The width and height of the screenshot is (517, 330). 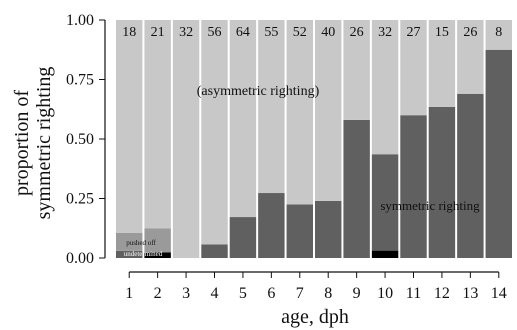 What do you see at coordinates (215, 32) in the screenshot?
I see `sample-size-label-4: 56` at bounding box center [215, 32].